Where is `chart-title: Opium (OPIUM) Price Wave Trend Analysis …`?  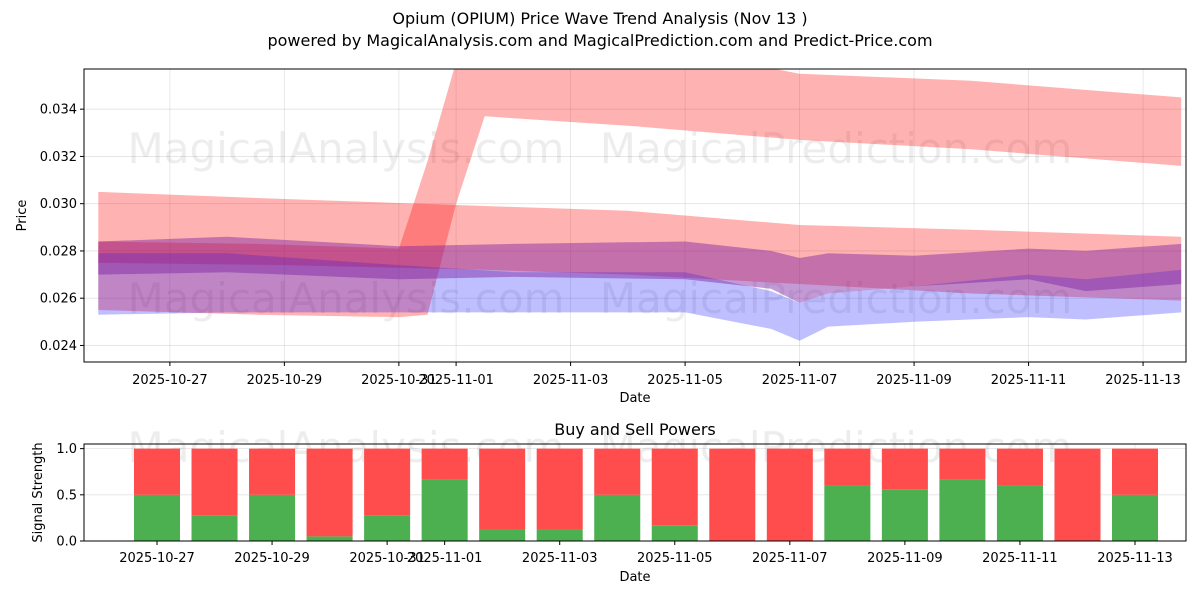
chart-title: Opium (OPIUM) Price Wave Trend Analysis … is located at coordinates (600, 18).